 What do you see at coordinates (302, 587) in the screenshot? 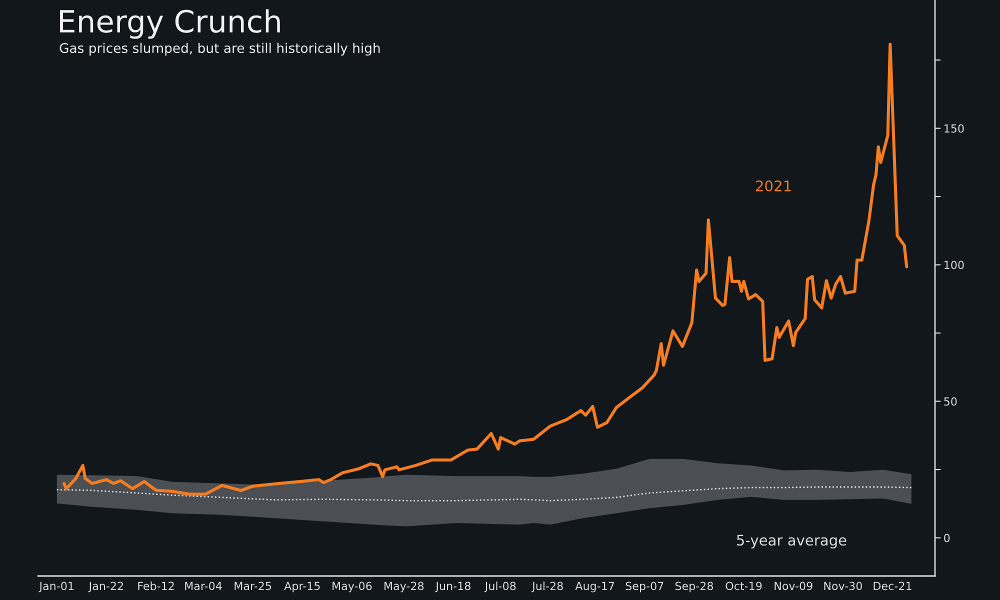
I see `x-tick-label: Apr-15` at bounding box center [302, 587].